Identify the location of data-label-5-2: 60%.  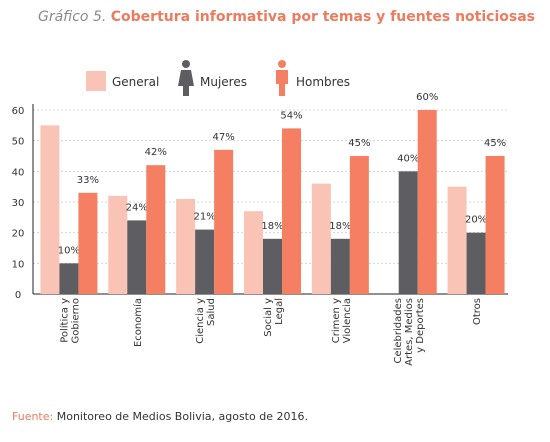
(427, 97).